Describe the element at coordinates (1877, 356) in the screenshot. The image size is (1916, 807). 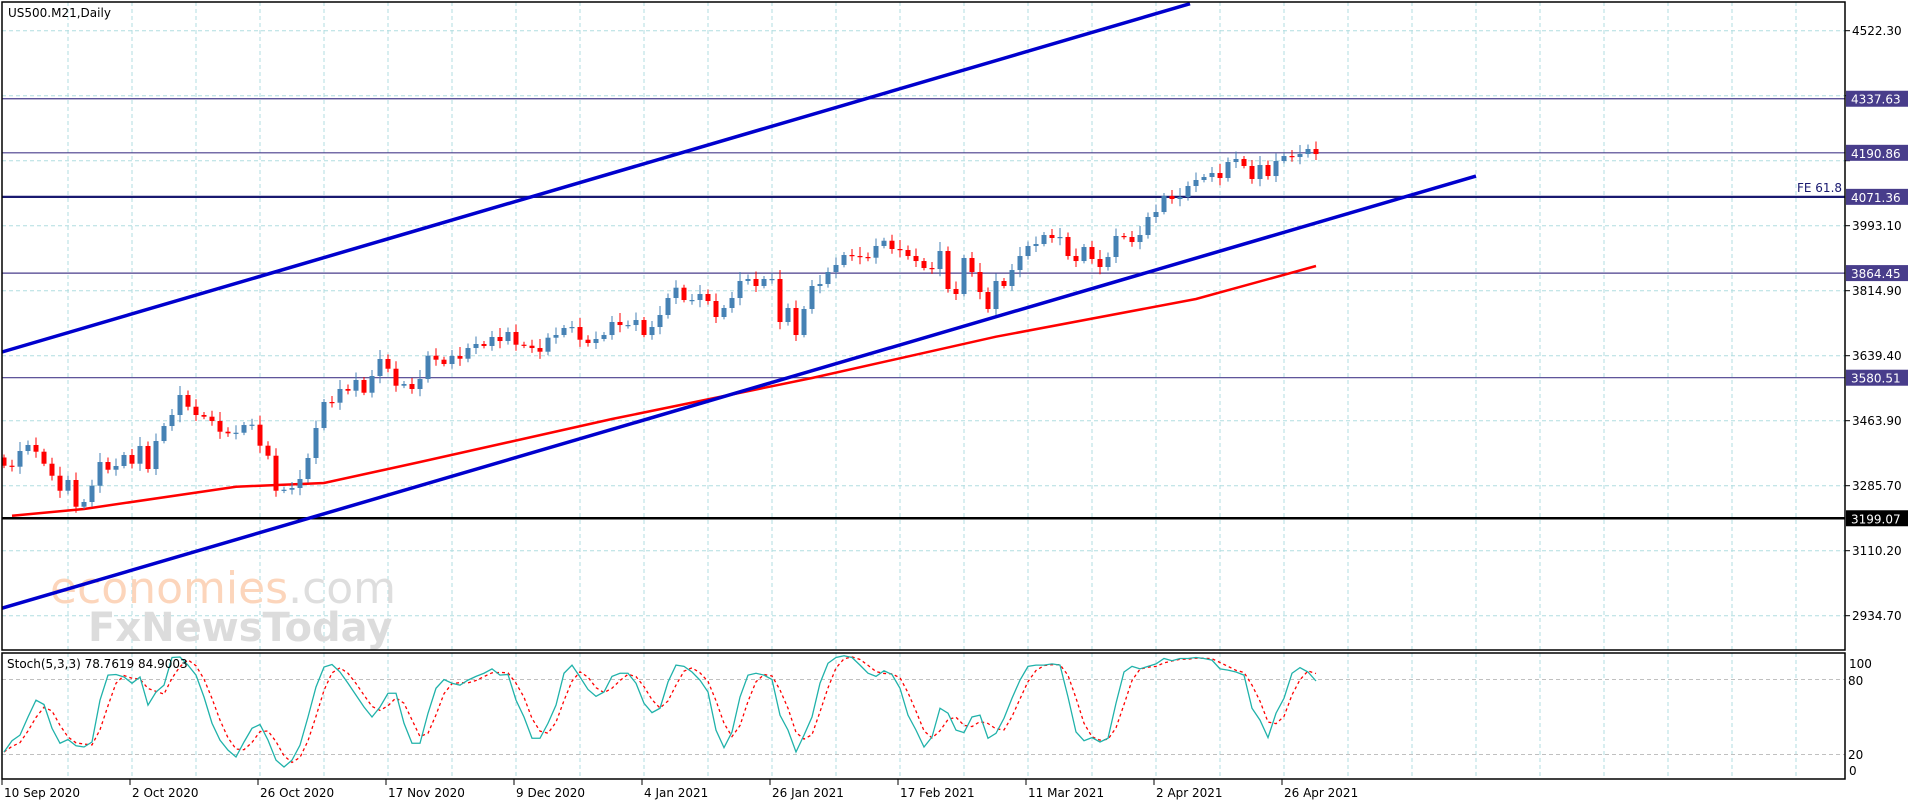
I see `price-tick: 3639.40` at that location.